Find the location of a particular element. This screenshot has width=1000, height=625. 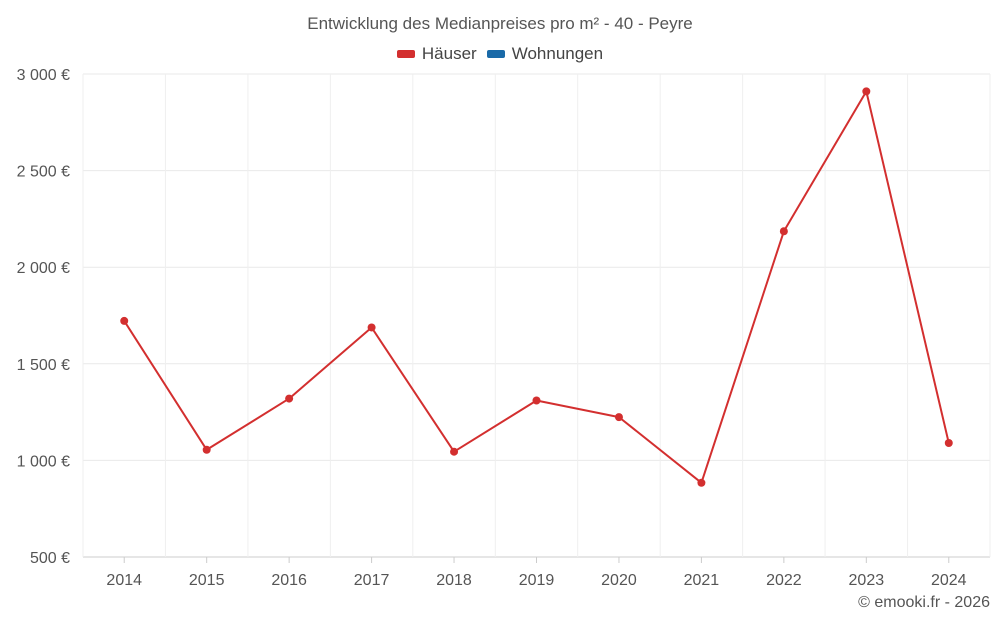

y-tick-label: 1 500 € is located at coordinates (43, 365).